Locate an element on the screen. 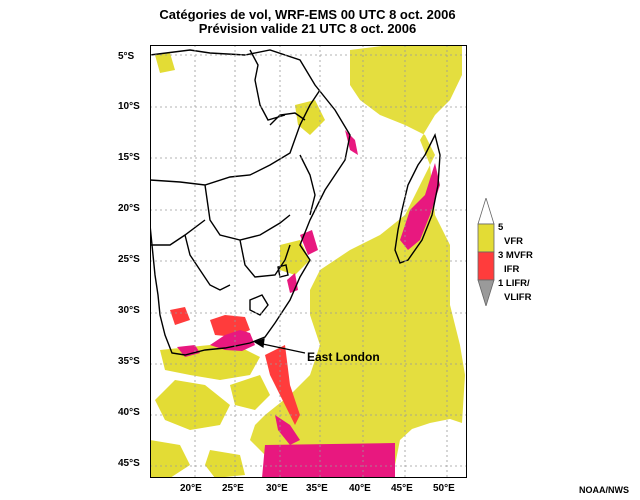 The height and width of the screenshot is (500, 640). lat-label-35s: 35°S is located at coordinates (129, 361).